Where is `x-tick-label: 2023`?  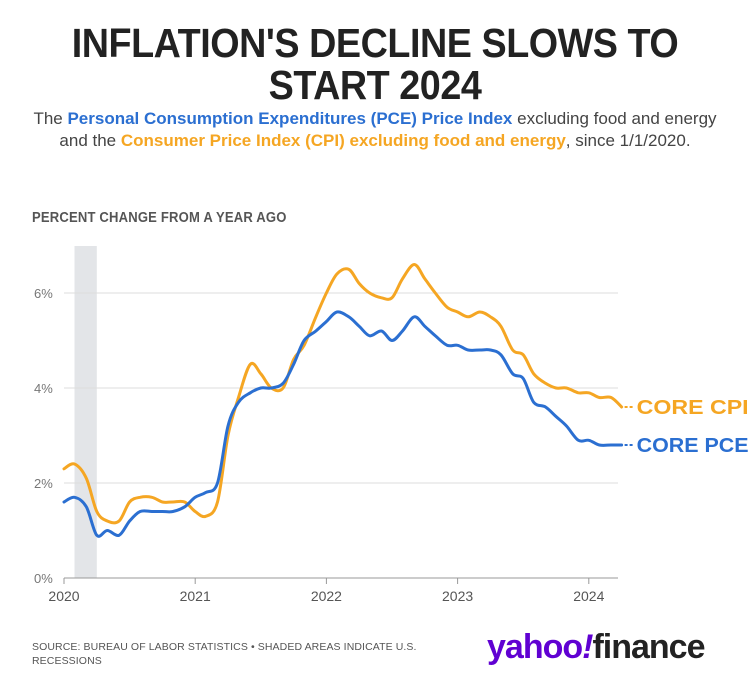
x-tick-label: 2023 is located at coordinates (457, 596).